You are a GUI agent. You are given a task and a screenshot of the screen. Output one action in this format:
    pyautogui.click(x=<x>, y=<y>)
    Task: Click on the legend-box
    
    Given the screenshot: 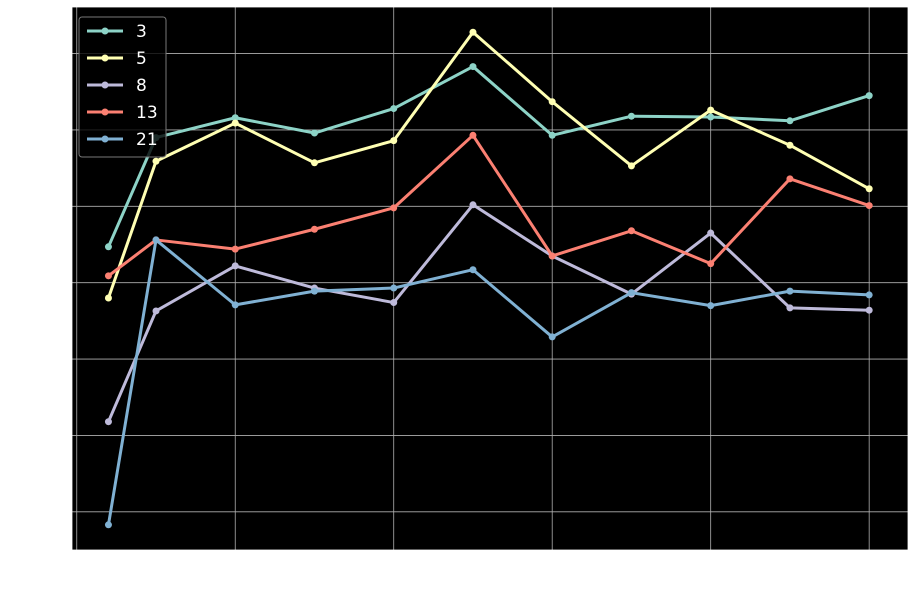 What is the action you would take?
    pyautogui.click(x=122, y=87)
    